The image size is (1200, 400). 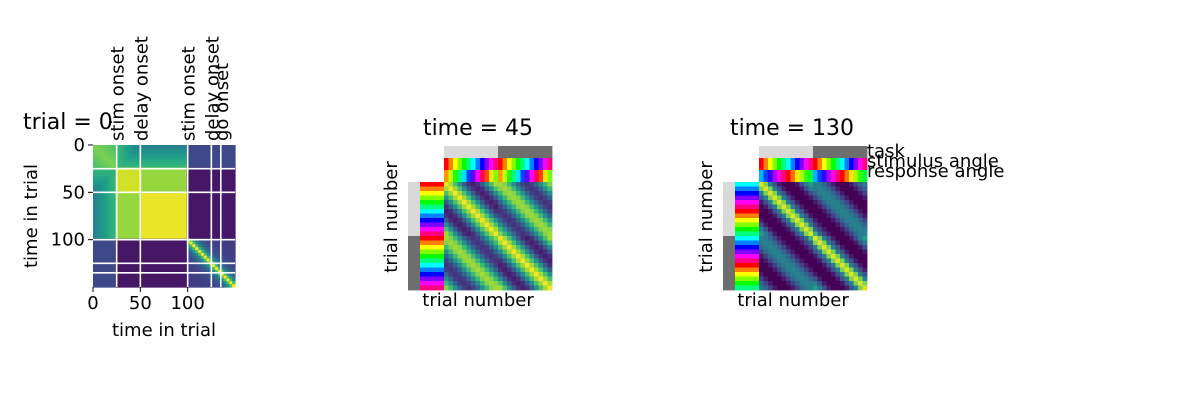 I want to click on panel1-x-ticks: 0 50 100, so click(x=146, y=300).